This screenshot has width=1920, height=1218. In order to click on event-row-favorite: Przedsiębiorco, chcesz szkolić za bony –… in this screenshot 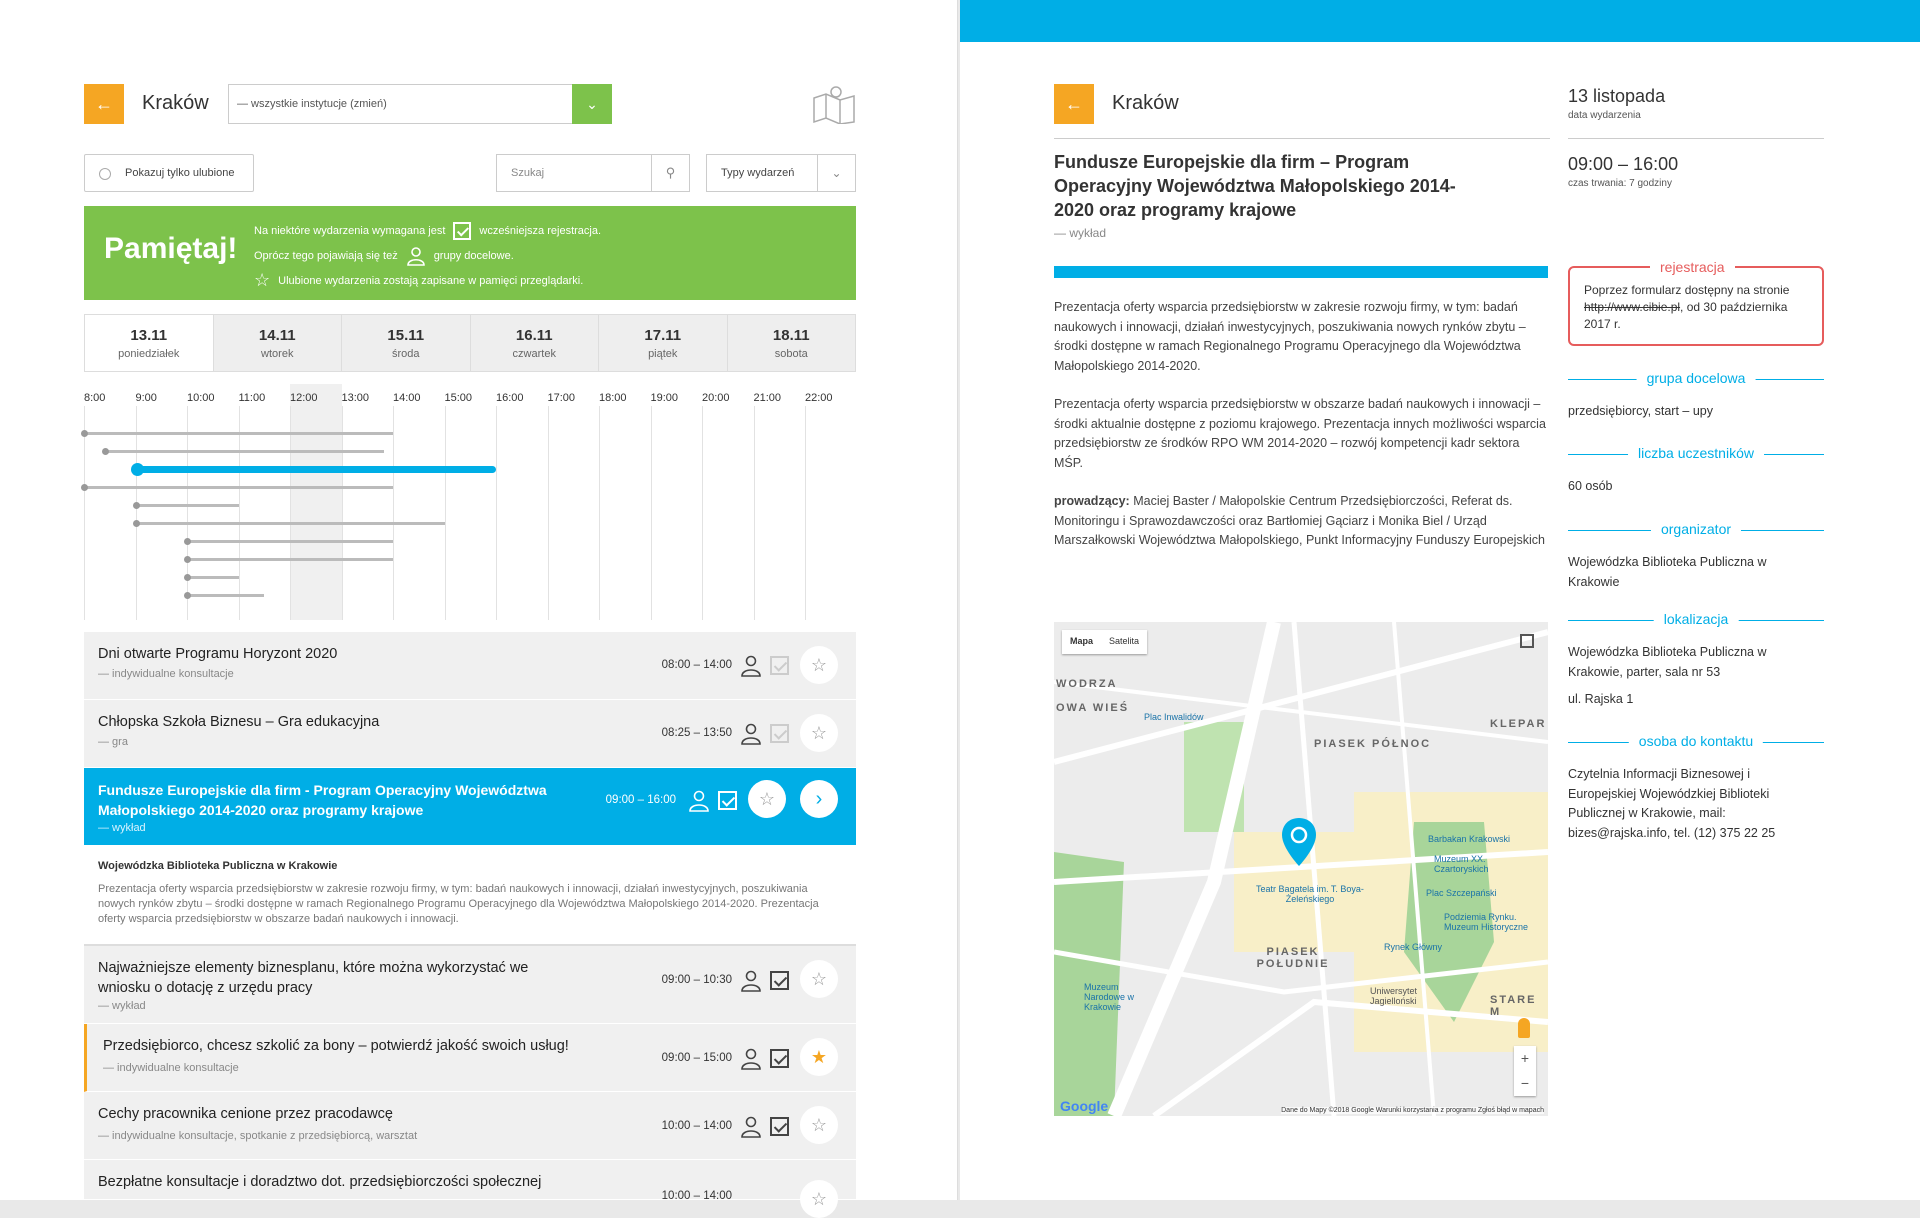, I will do `click(470, 1058)`.